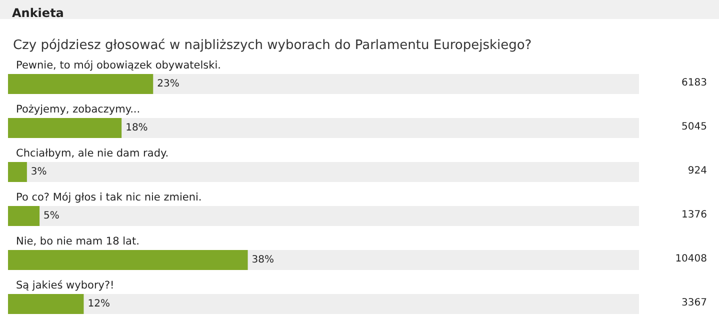 This screenshot has height=326, width=719. I want to click on text: 6183, so click(694, 83).